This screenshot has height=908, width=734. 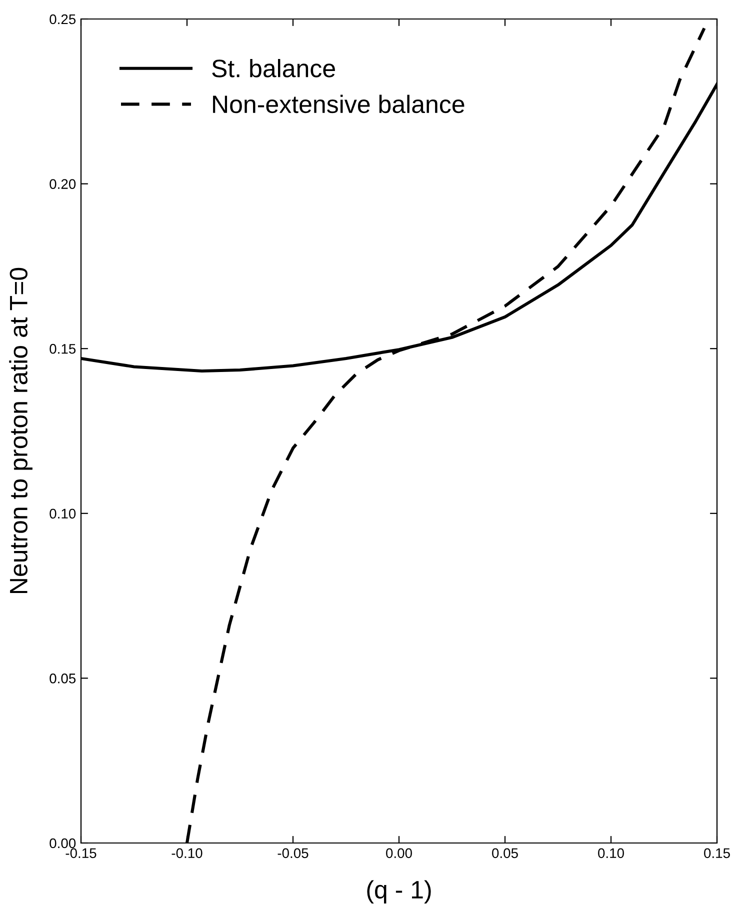 What do you see at coordinates (63, 349) in the screenshot?
I see `y-tick-label: 0.15` at bounding box center [63, 349].